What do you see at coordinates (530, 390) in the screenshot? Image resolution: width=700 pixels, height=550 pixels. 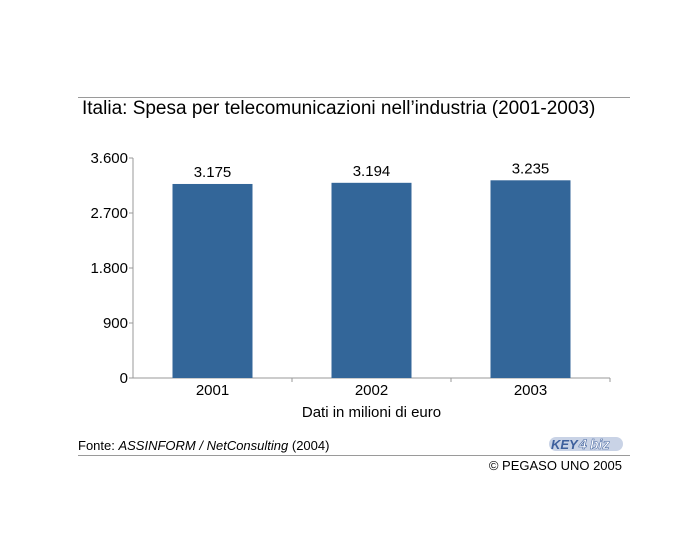 I see `x-tick-label: 2003` at bounding box center [530, 390].